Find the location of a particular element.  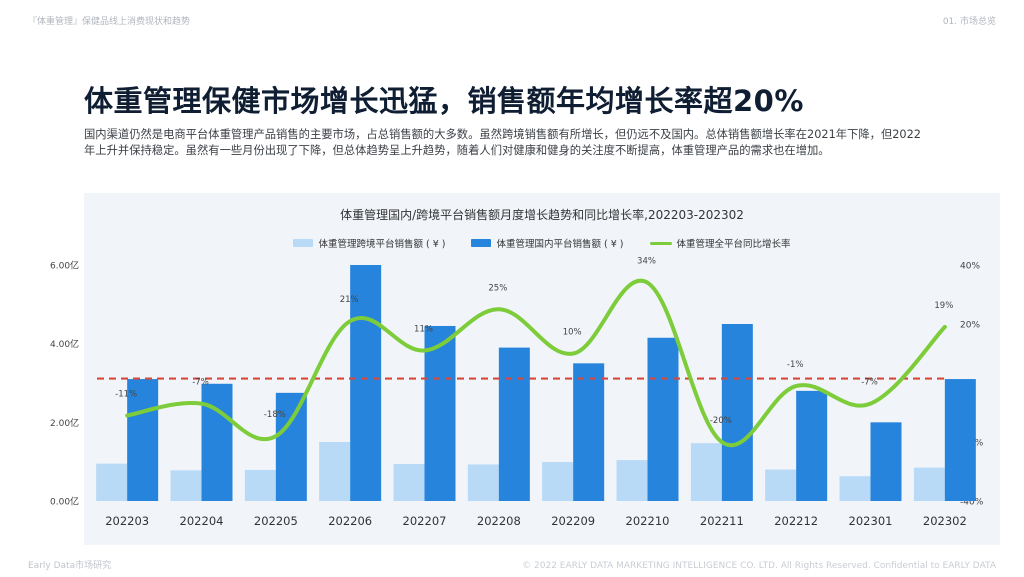

legend-item-growth-rate: 体重管理全平台同比增长率 is located at coordinates (720, 243).